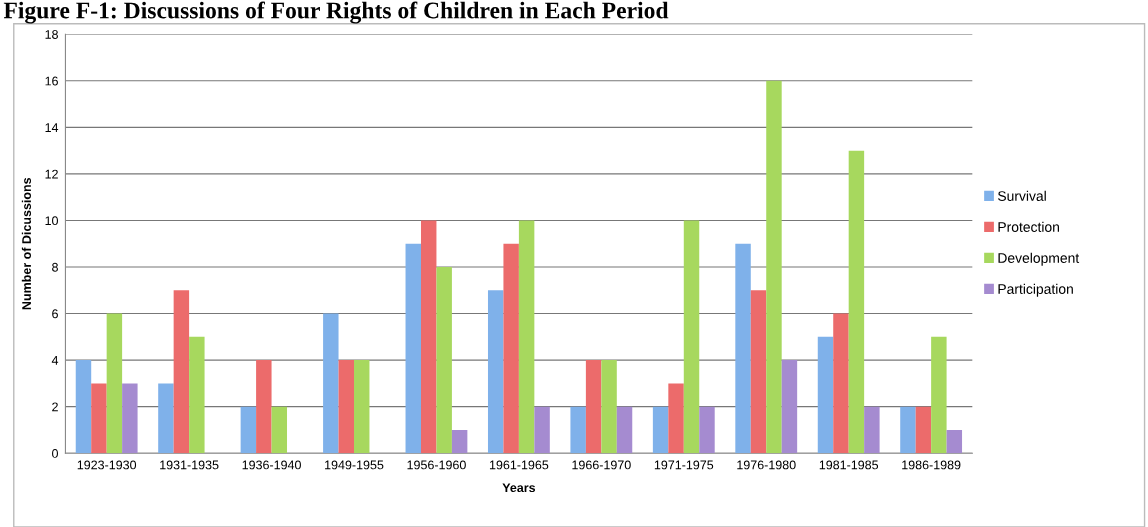 Image resolution: width=1148 pixels, height=527 pixels. What do you see at coordinates (51, 81) in the screenshot?
I see `y-tick-label: 16` at bounding box center [51, 81].